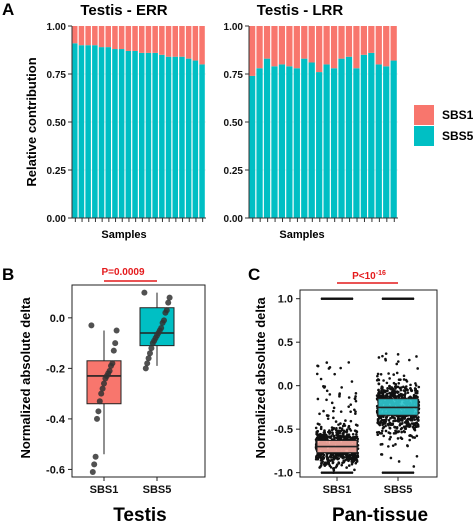 The image size is (474, 529). Describe the element at coordinates (234, 219) in the screenshot. I see `lrr-y-tick-label: 0.00` at that location.